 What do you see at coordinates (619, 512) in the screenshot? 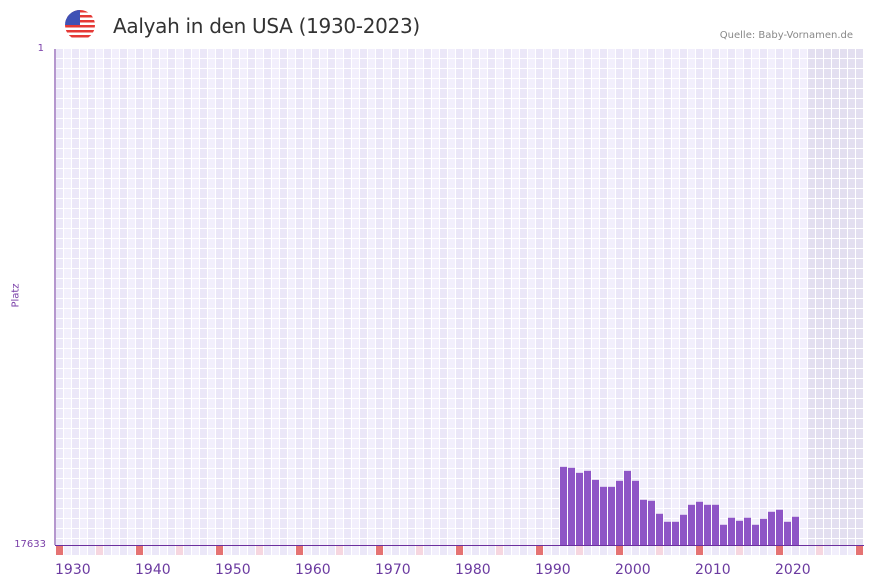
I see `bar-1999` at bounding box center [619, 512].